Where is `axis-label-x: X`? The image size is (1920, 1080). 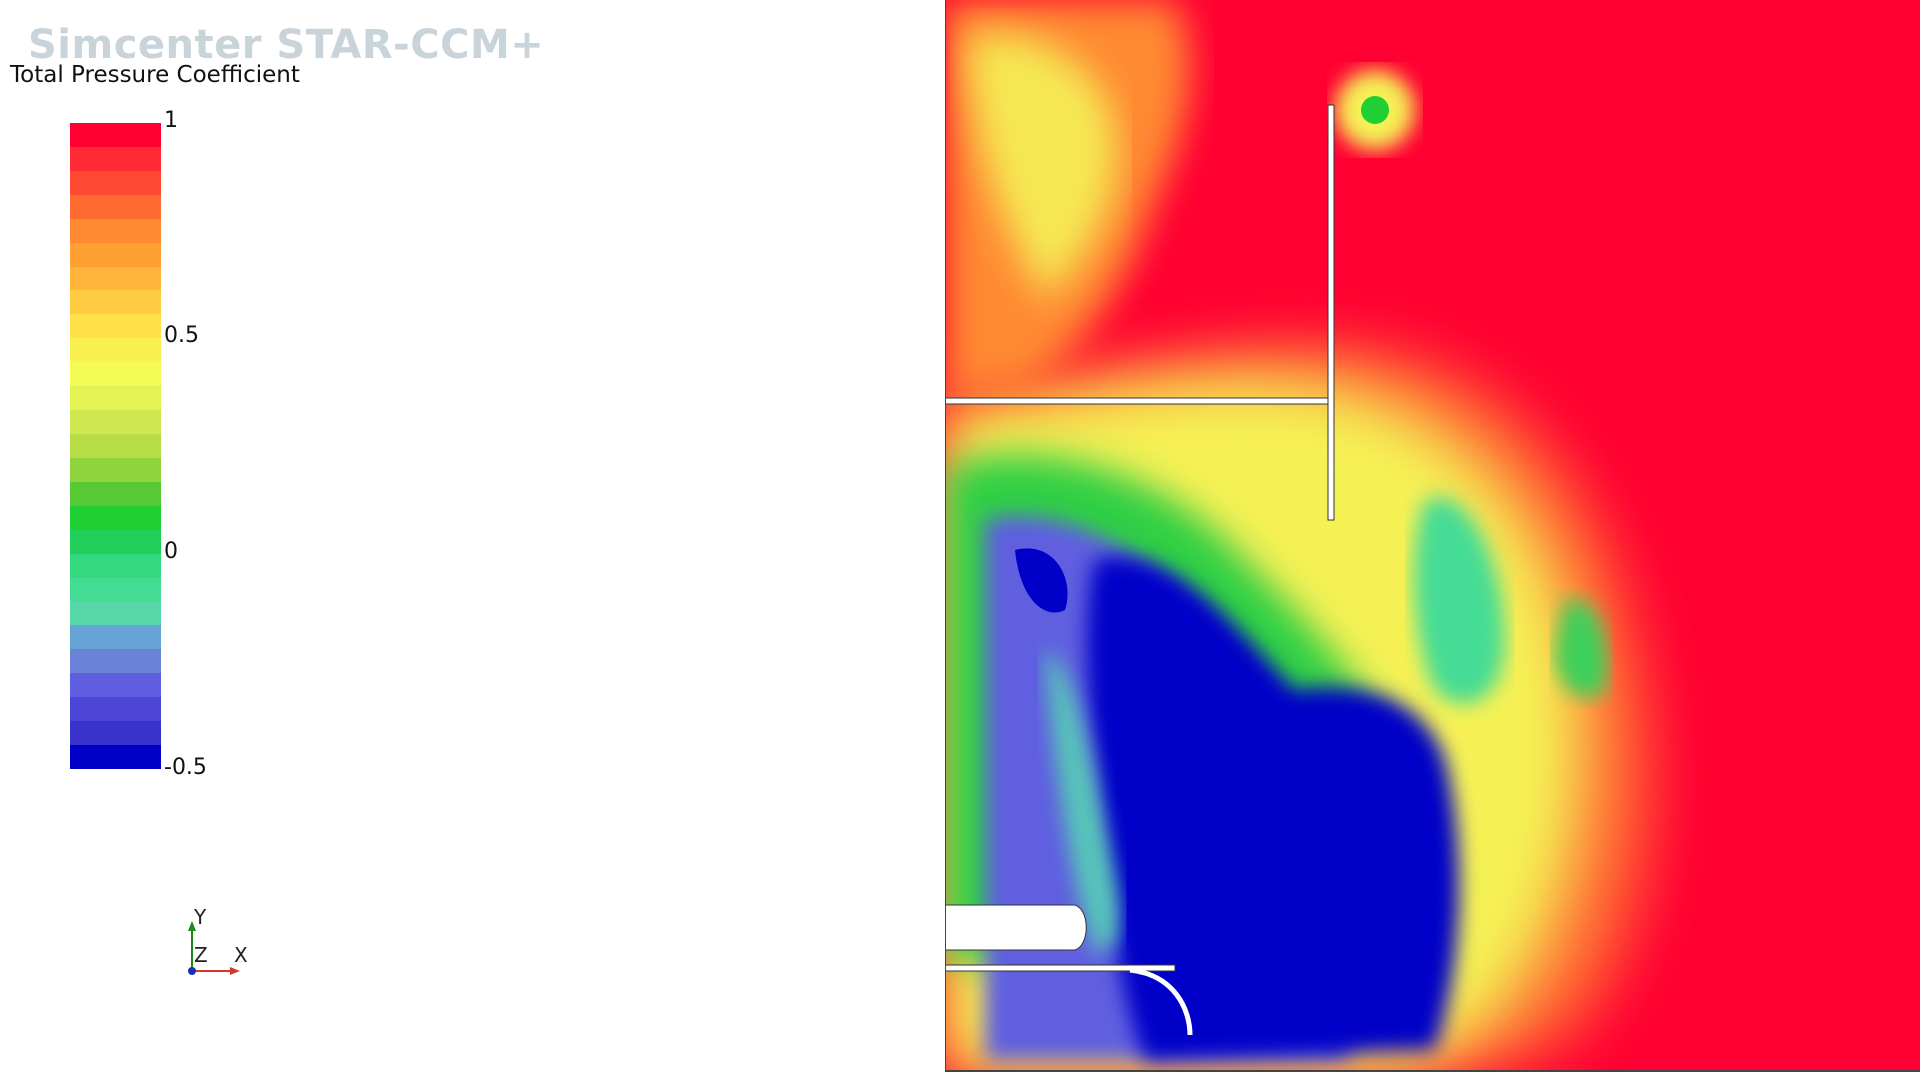
axis-label-x: X is located at coordinates (241, 955).